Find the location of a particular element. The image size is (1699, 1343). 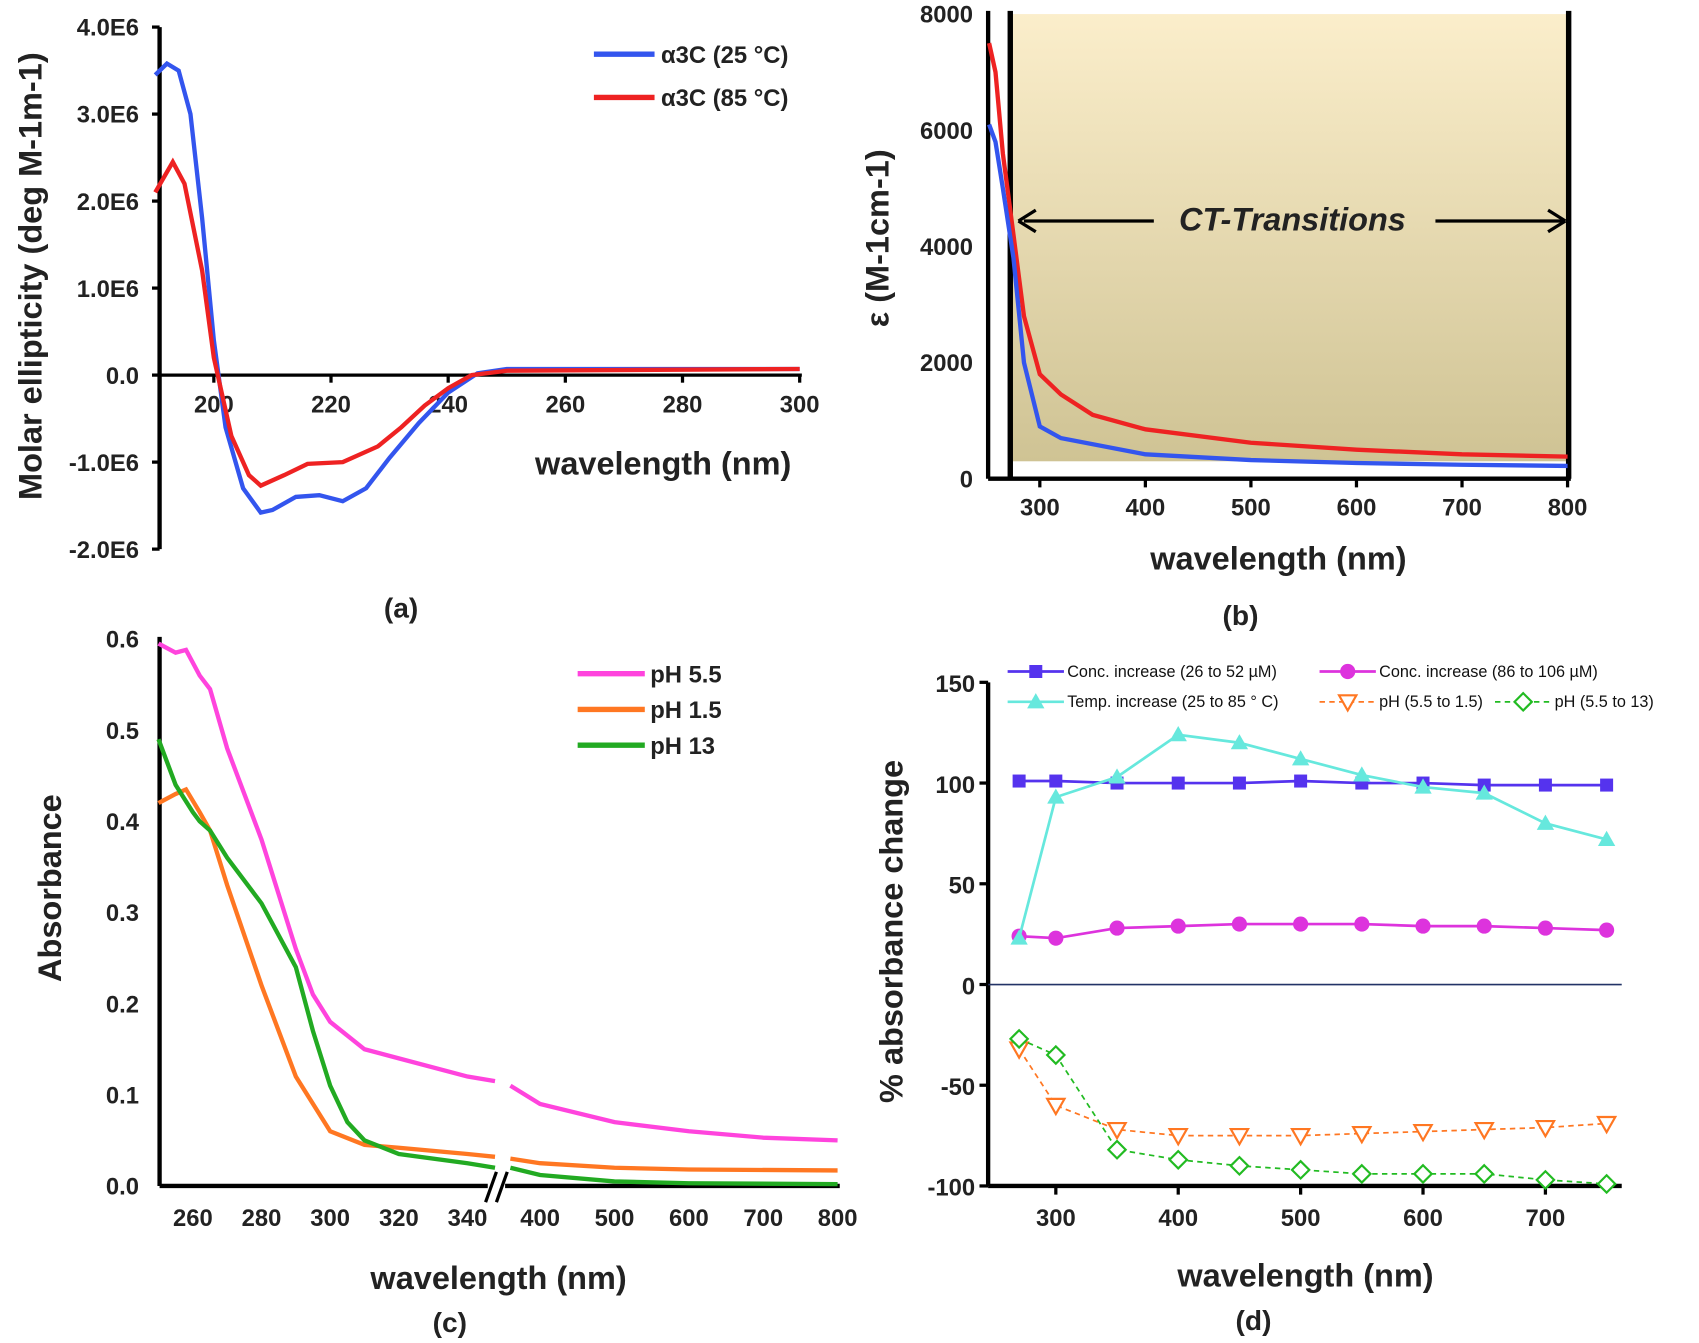

shaded-region is located at coordinates (1289, 238).